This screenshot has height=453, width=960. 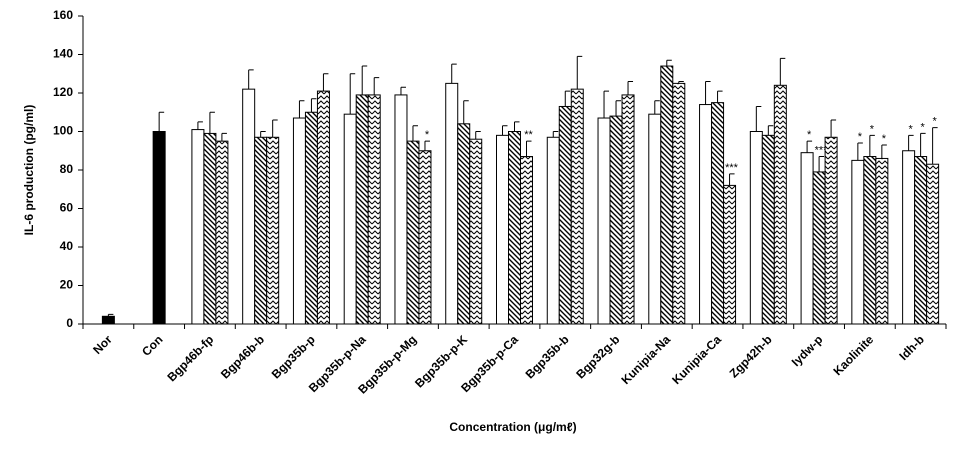 I want to click on x-tick-label: Bgp46b-b, so click(x=242, y=356).